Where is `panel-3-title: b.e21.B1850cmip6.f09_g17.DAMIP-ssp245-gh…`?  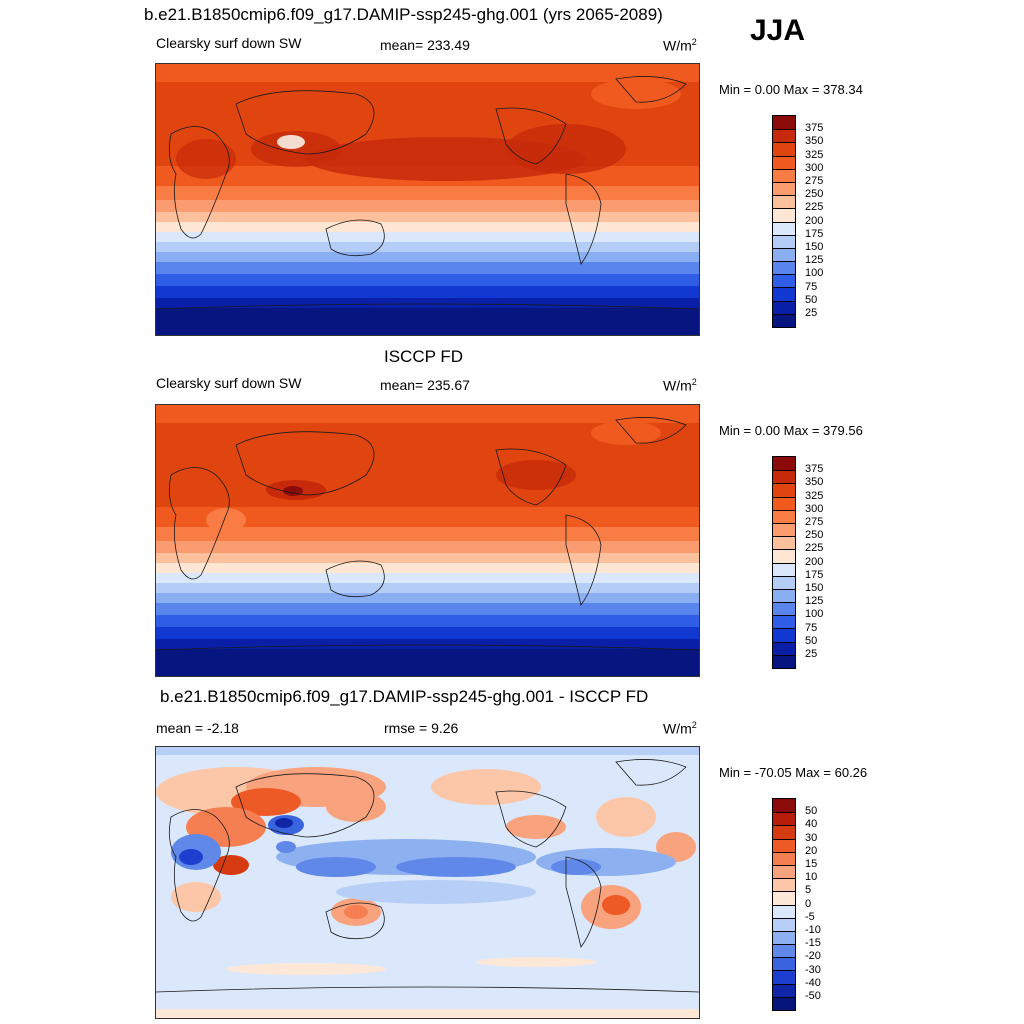
panel-3-title: b.e21.B1850cmip6.f09_g17.DAMIP-ssp245-gh… is located at coordinates (404, 696).